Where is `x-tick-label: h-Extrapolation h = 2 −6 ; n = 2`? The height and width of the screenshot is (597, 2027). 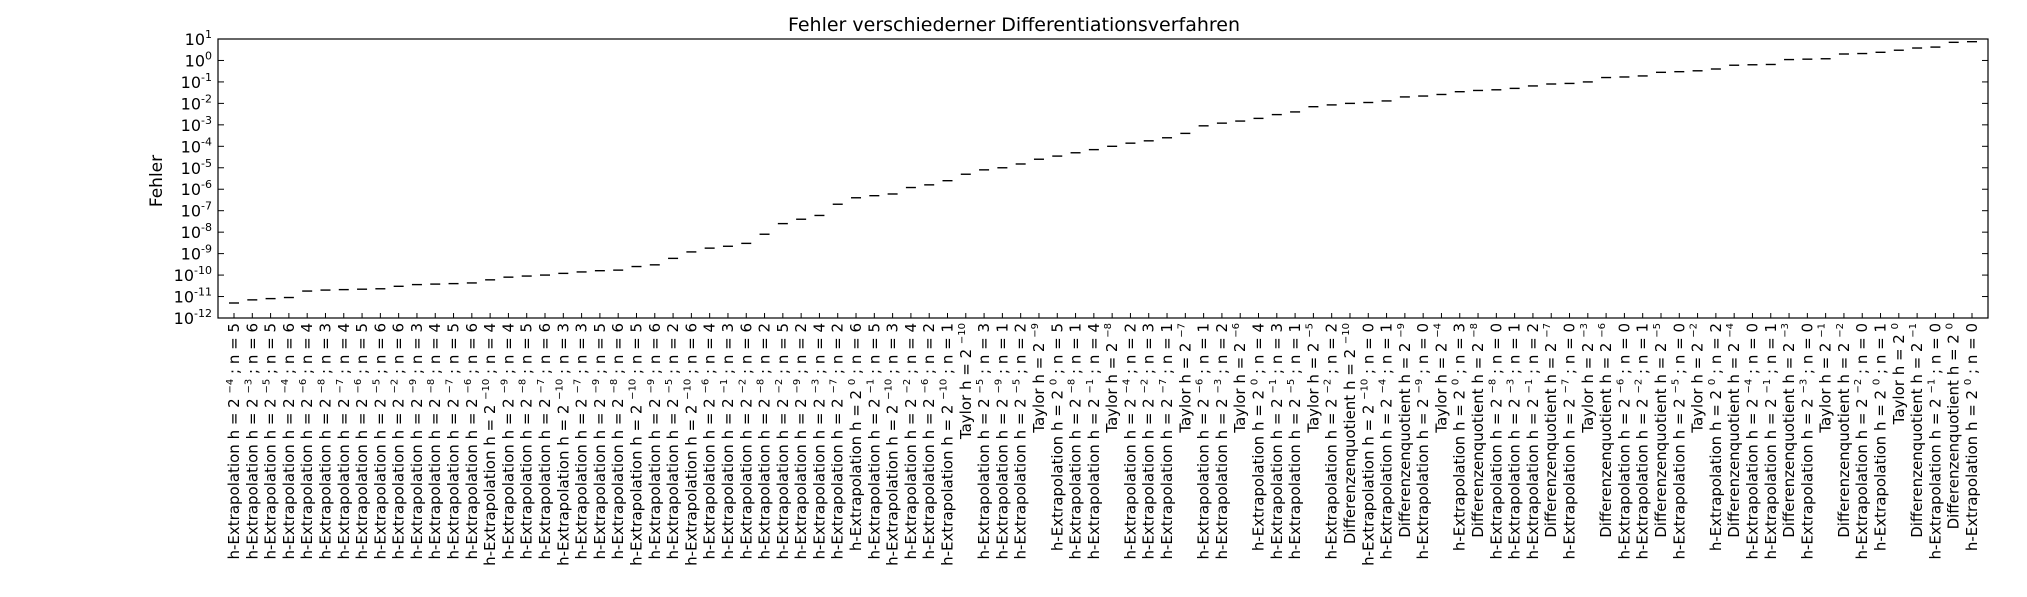 x-tick-label: h-Extrapolation h = 2 −6 ; n = 2 is located at coordinates (929, 441).